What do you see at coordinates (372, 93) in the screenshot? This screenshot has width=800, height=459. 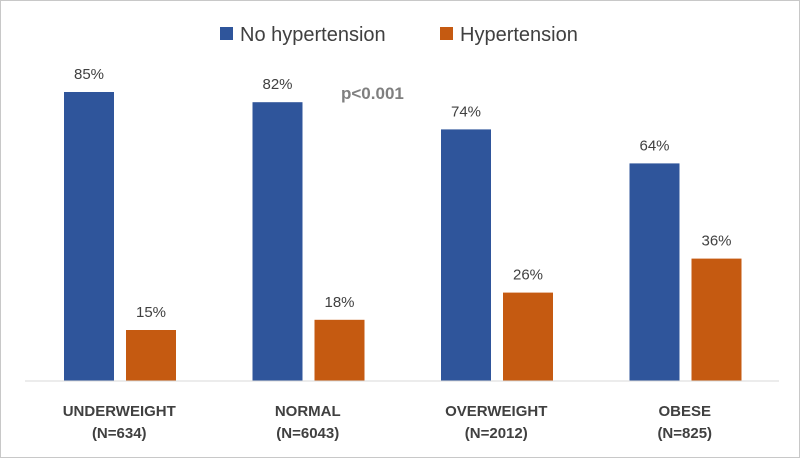 I see `p-value-annotation: p<0.001` at bounding box center [372, 93].